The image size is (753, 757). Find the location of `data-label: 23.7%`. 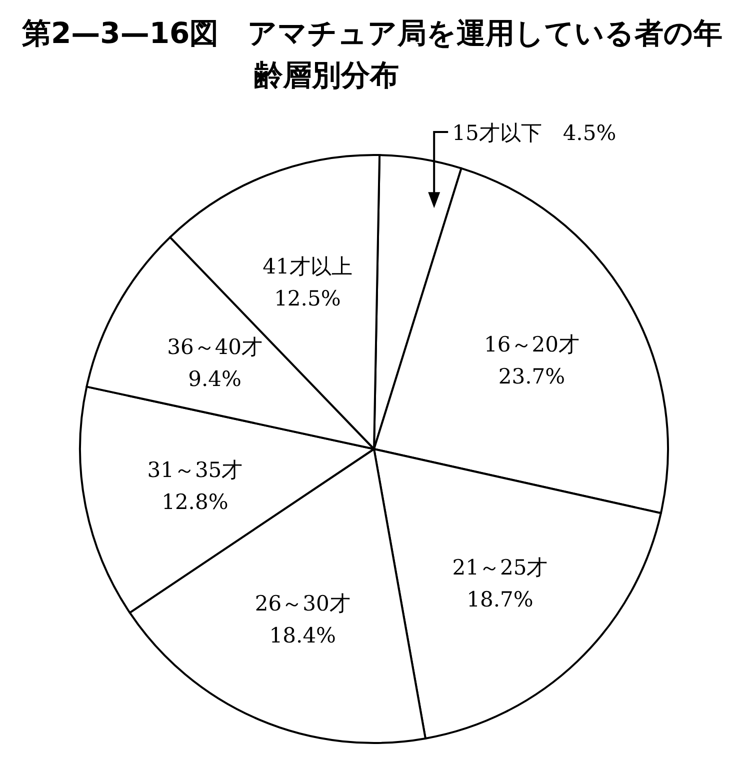

data-label: 23.7% is located at coordinates (532, 376).